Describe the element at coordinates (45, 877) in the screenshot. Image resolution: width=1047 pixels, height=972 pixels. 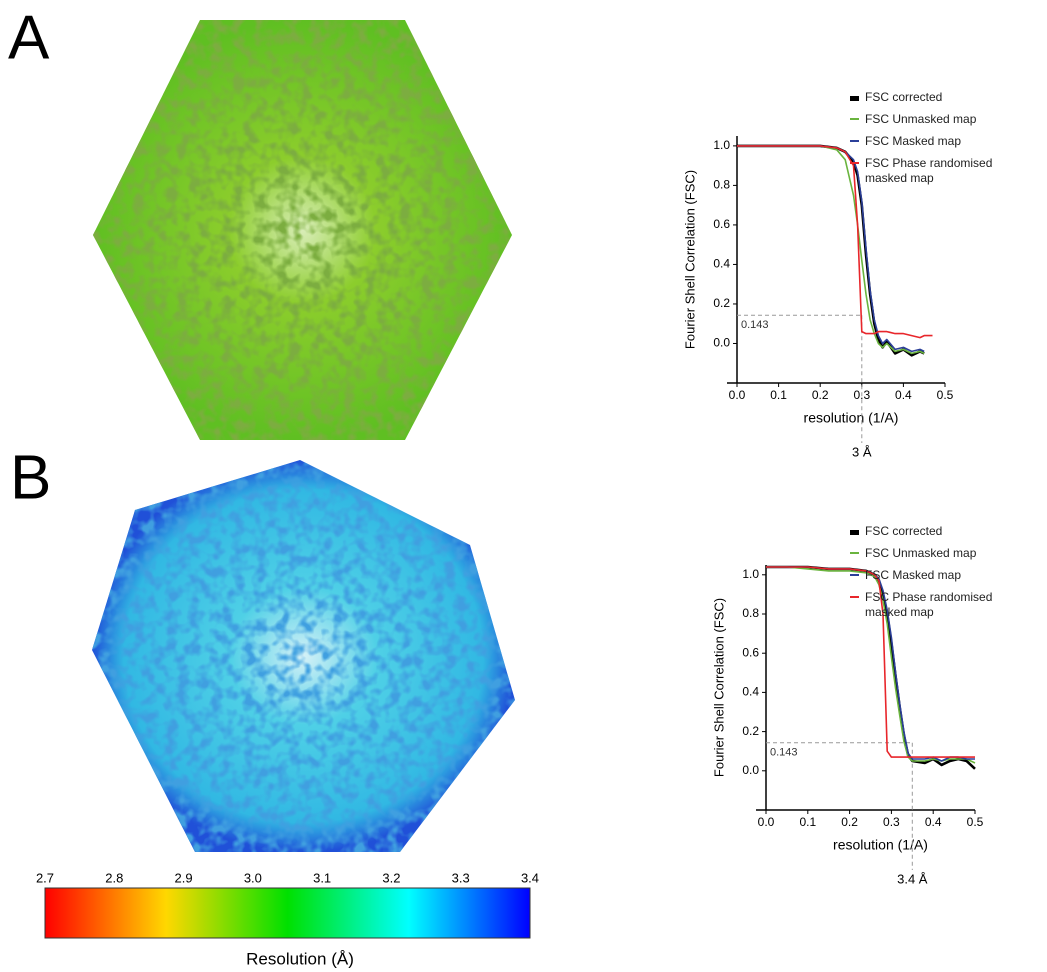
I see `colorbar-tick-label: 2.7` at that location.